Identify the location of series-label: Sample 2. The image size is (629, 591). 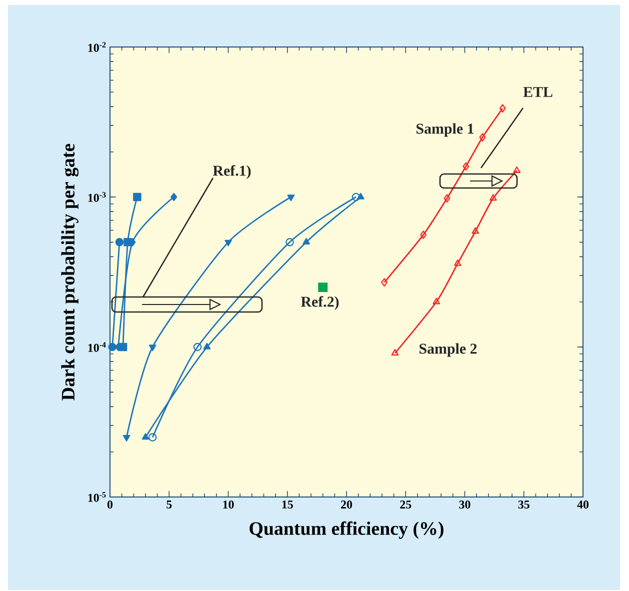
(448, 350).